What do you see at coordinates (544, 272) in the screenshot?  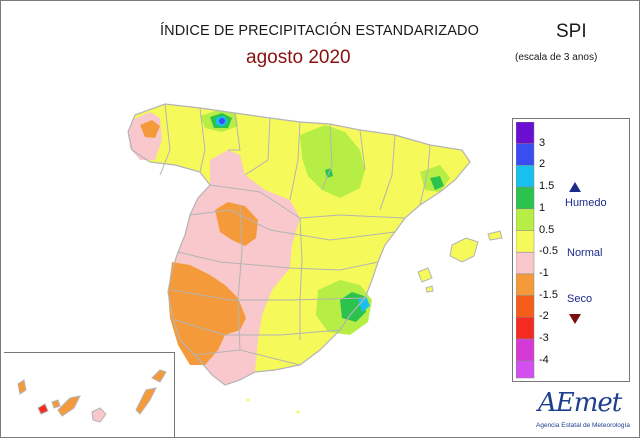 I see `legend-class-label: -1` at bounding box center [544, 272].